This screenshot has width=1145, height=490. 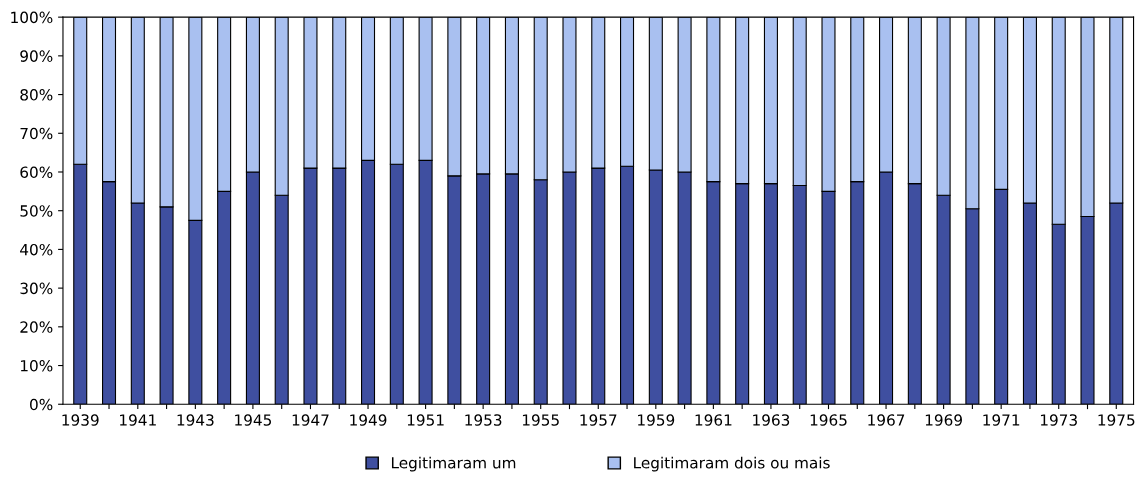 What do you see at coordinates (195, 420) in the screenshot?
I see `x-tick-label: 1943` at bounding box center [195, 420].